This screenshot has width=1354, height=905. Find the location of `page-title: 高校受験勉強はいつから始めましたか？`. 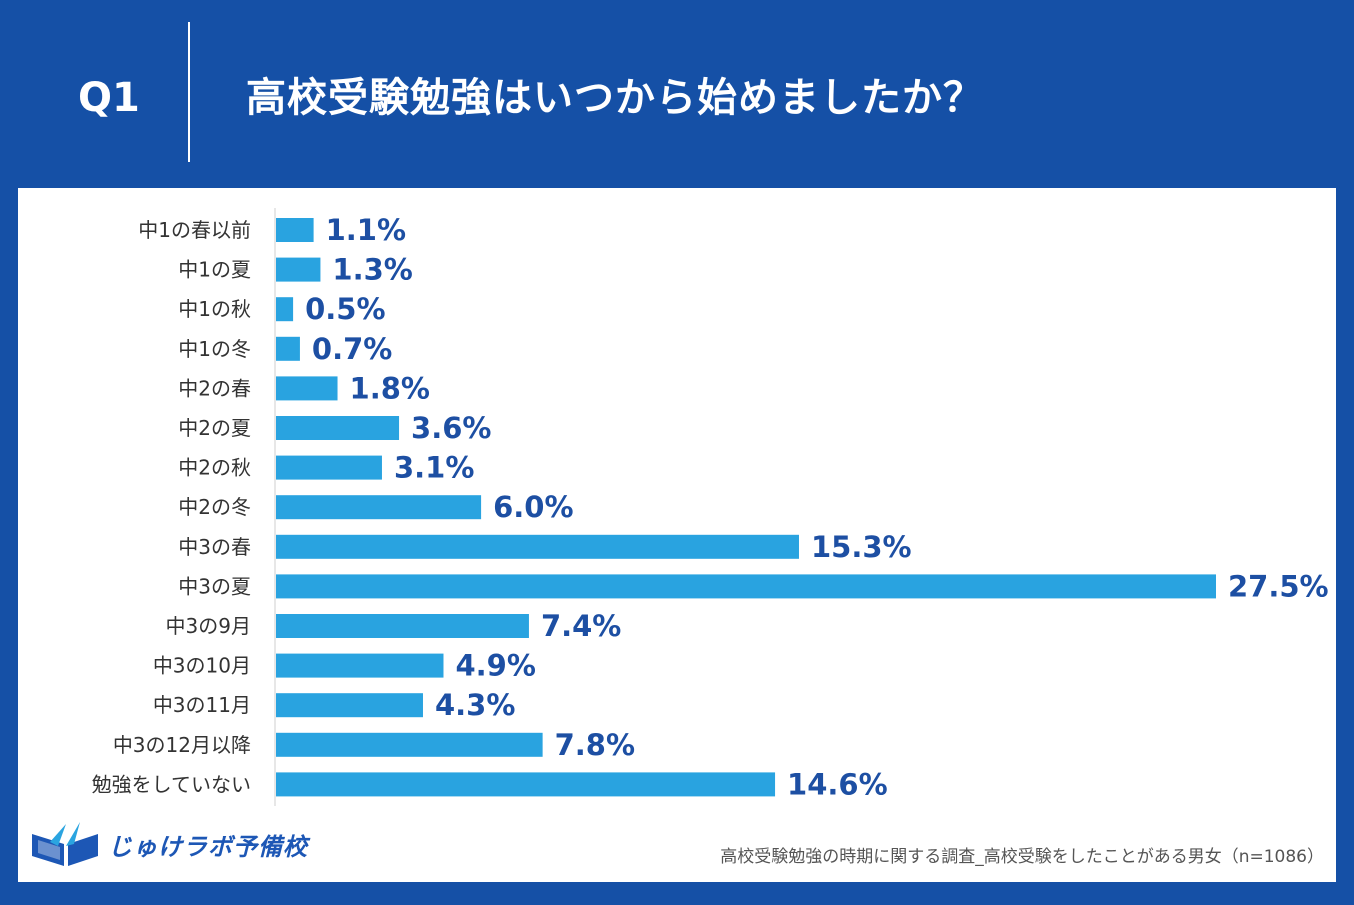

page-title: 高校受験勉強はいつから始めましたか？ is located at coordinates (615, 98).